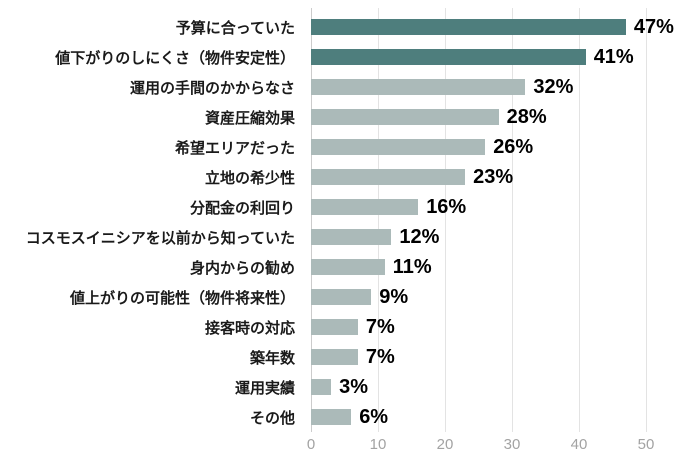  Describe the element at coordinates (501, 117) in the screenshot. I see `bar-track: 28%` at that location.